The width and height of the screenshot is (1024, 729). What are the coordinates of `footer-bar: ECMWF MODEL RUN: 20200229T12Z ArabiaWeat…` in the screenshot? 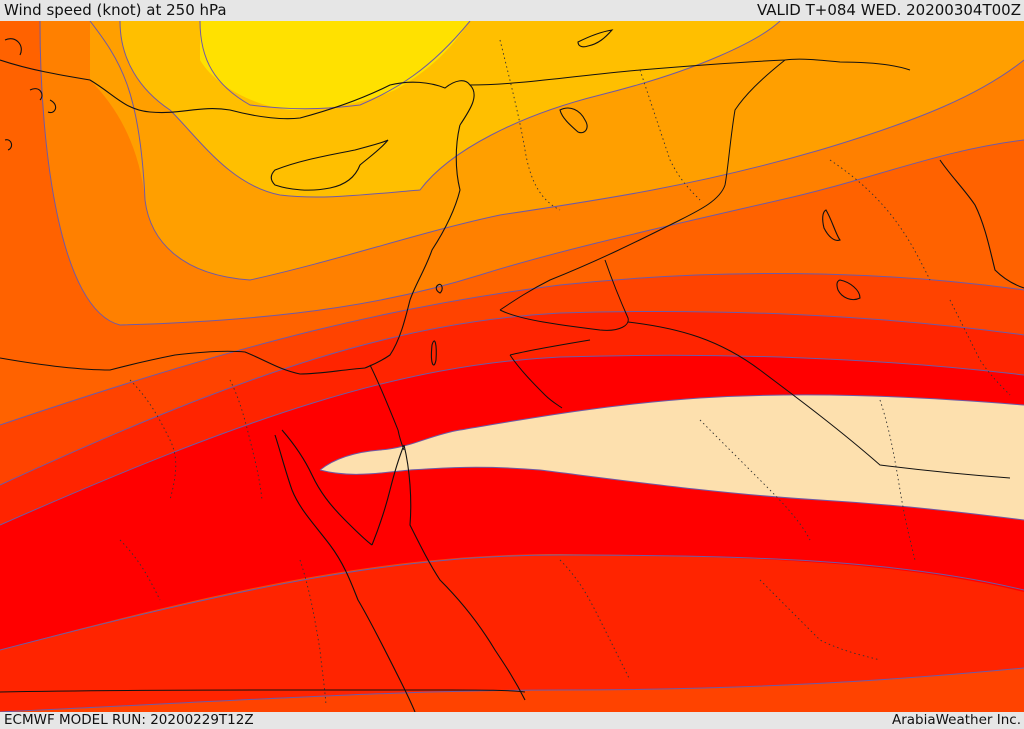 It's located at (512, 720).